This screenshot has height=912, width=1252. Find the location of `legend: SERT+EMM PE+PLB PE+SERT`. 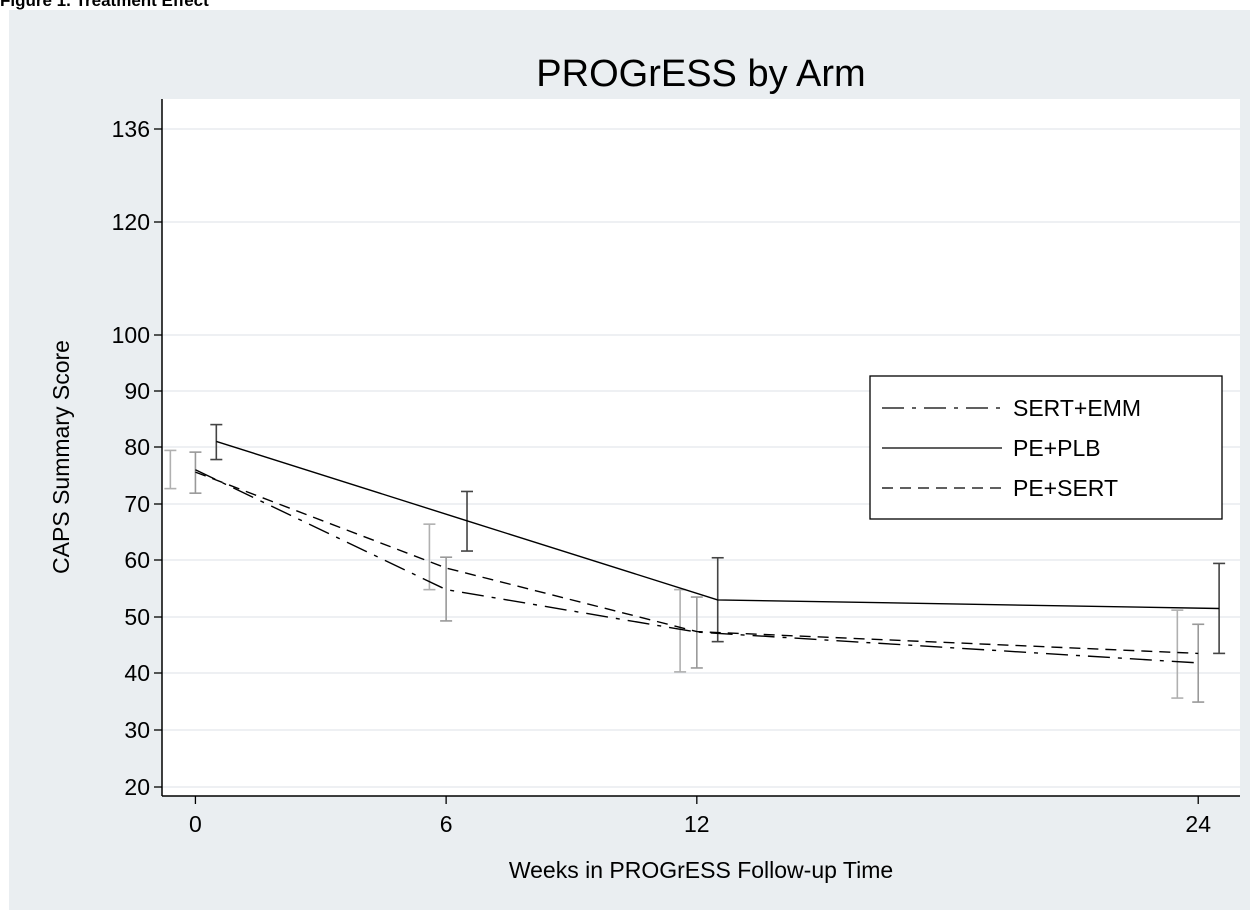

legend: SERT+EMM PE+PLB PE+SERT is located at coordinates (1046, 447).